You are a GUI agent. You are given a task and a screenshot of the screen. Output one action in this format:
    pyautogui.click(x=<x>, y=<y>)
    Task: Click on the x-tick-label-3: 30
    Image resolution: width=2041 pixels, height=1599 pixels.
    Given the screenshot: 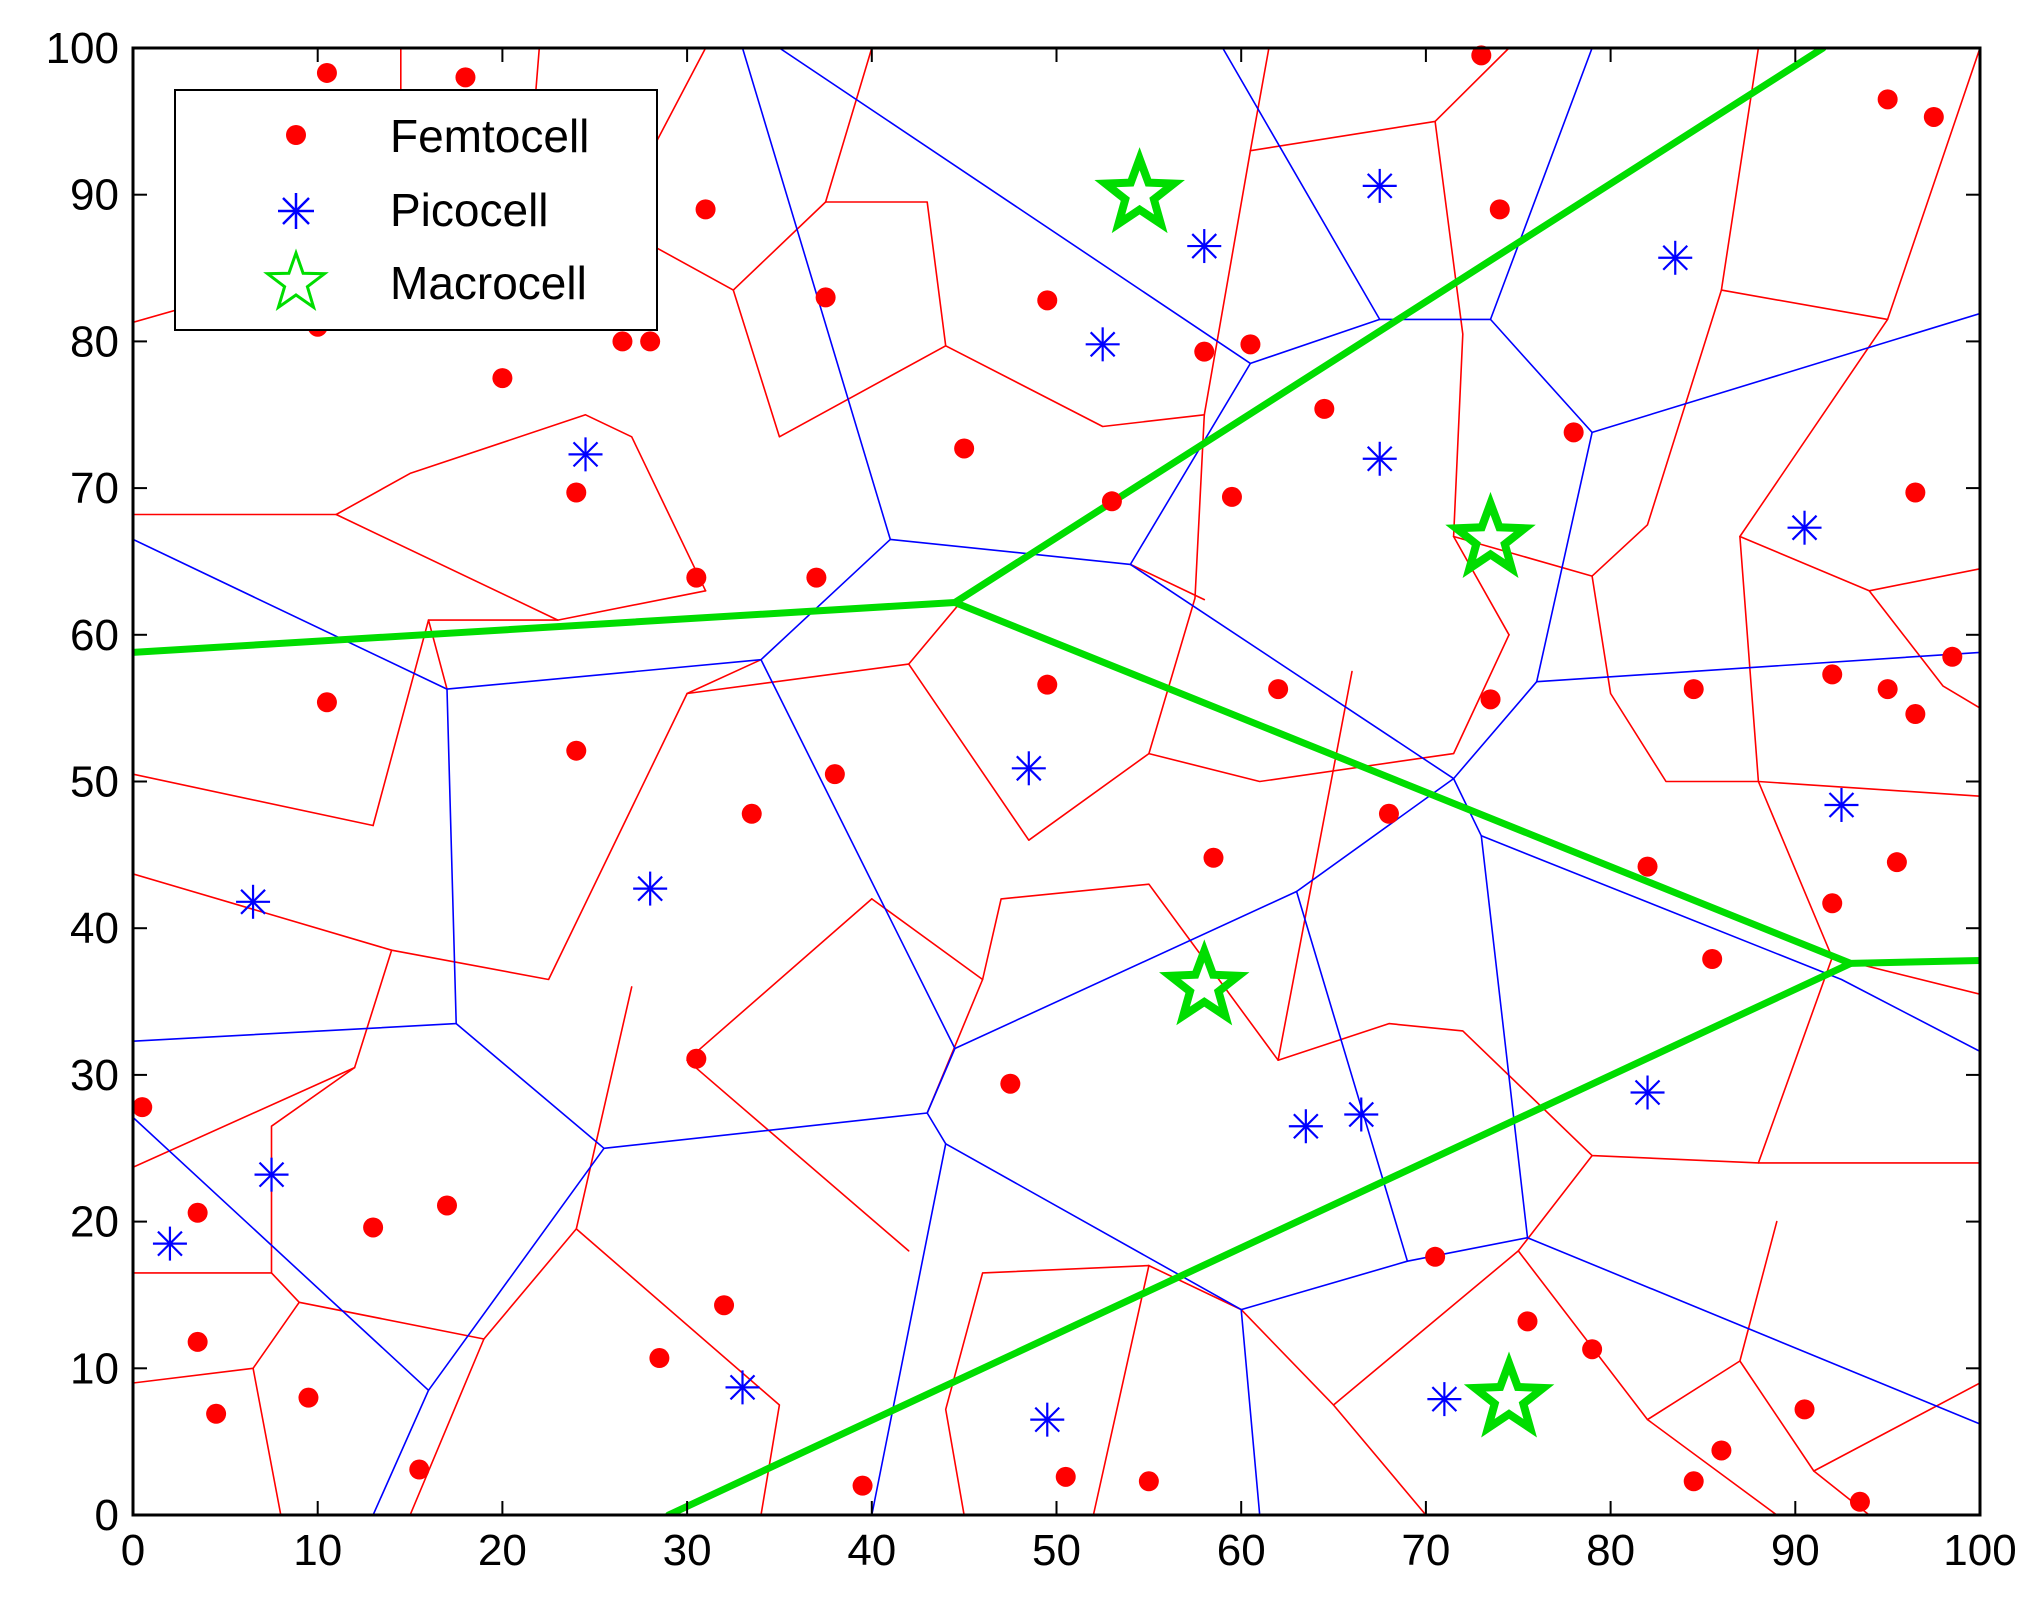 What is the action you would take?
    pyautogui.click(x=687, y=1550)
    